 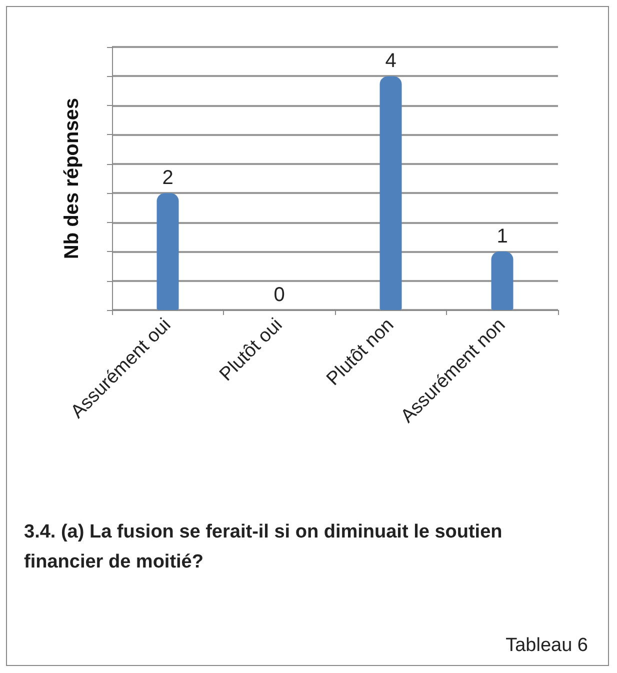 What do you see at coordinates (547, 645) in the screenshot?
I see `text: Tableau 6` at bounding box center [547, 645].